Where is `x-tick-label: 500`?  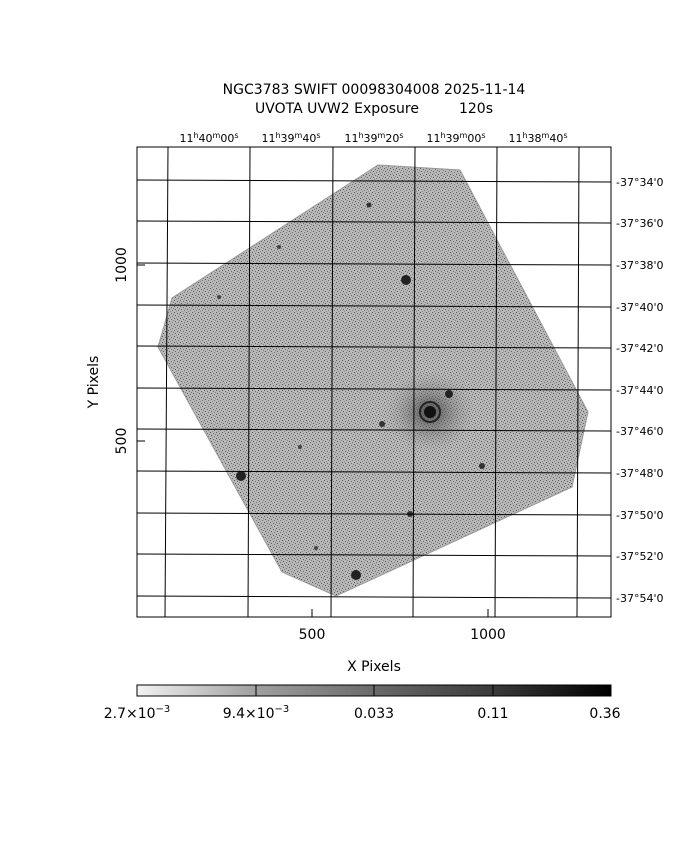
x-tick-label: 500 is located at coordinates (312, 635).